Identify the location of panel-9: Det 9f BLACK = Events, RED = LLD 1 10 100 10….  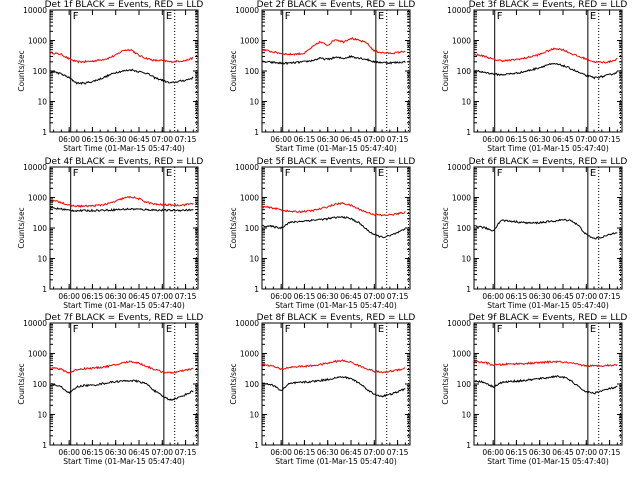
(534, 389).